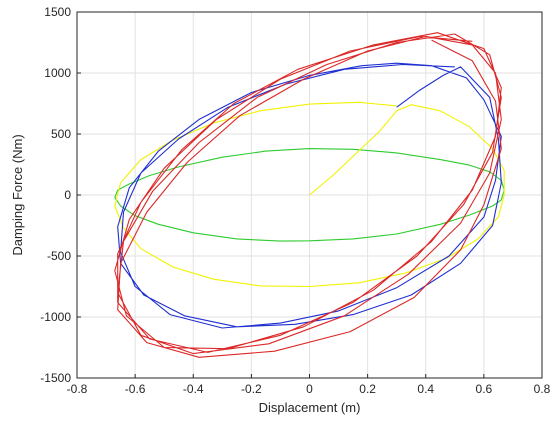 The image size is (550, 428). Describe the element at coordinates (425, 389) in the screenshot. I see `x-tick-label: 0.4` at that location.